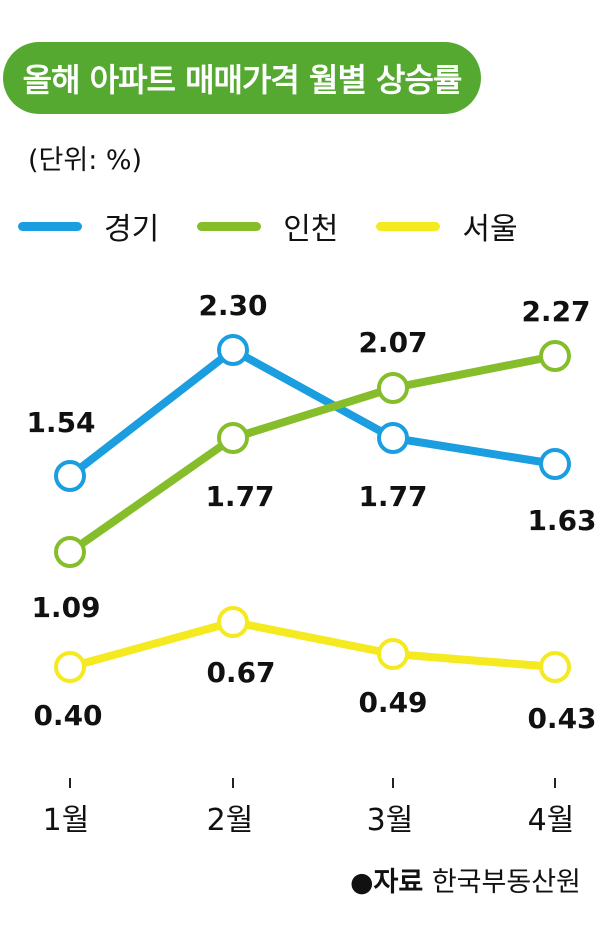 This screenshot has width=613, height=930. What do you see at coordinates (267, 226) in the screenshot?
I see `legend-item-incheon: 인천` at bounding box center [267, 226].